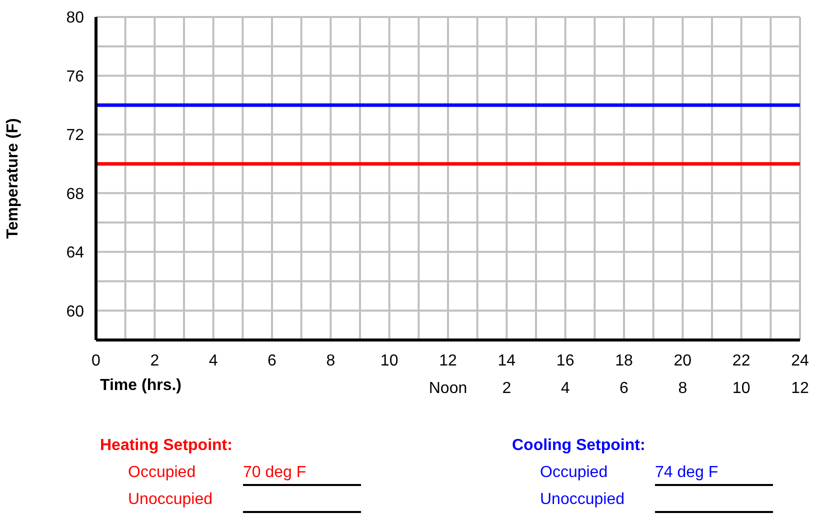 This screenshot has width=817, height=520. I want to click on x-tick-label: 18, so click(624, 361).